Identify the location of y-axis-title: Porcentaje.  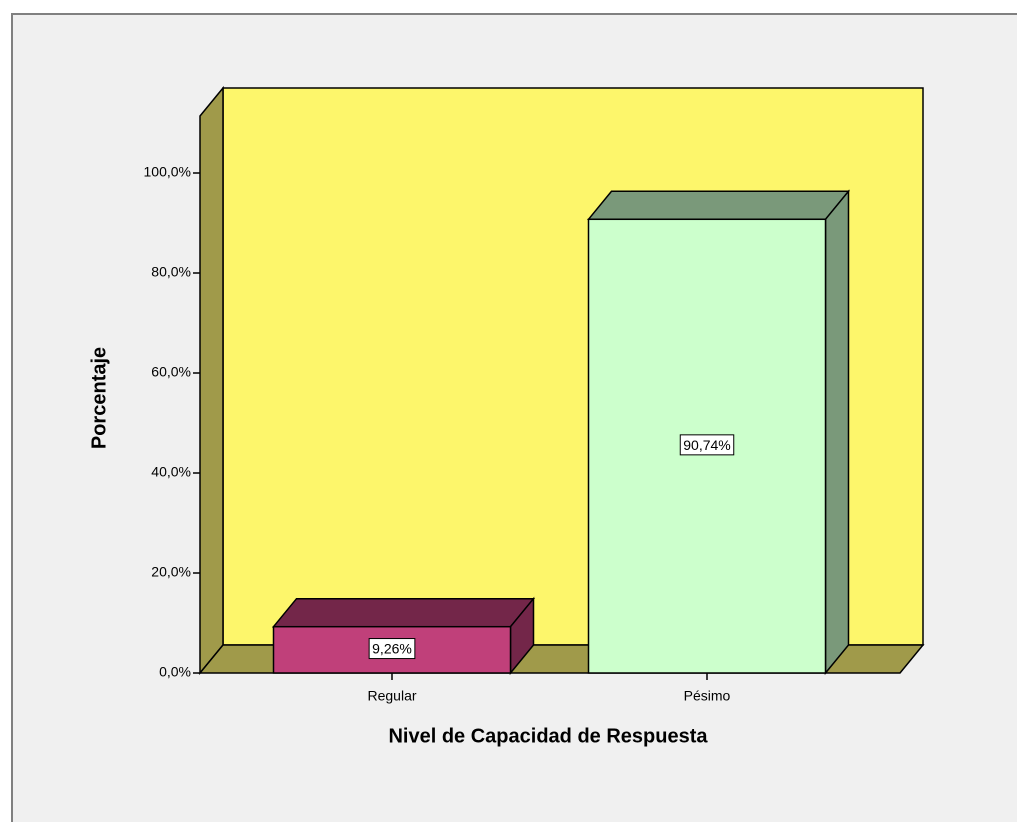
(99, 398).